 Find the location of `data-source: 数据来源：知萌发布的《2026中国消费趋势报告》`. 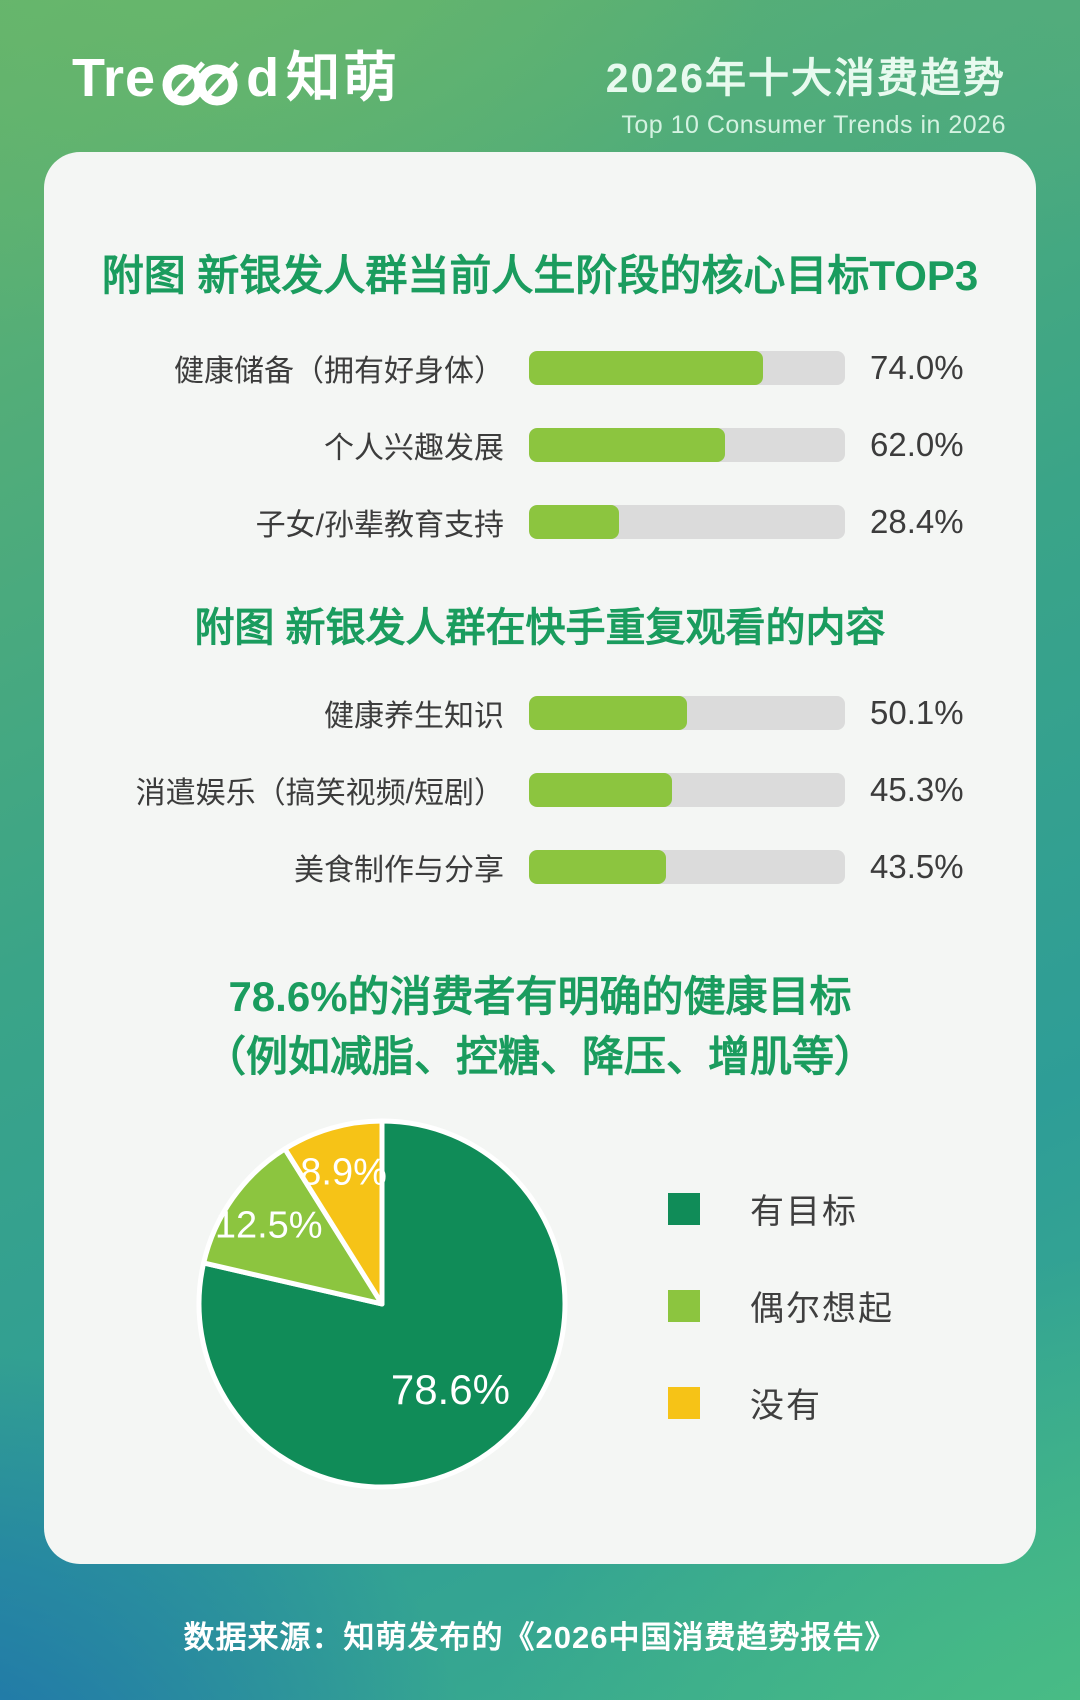

data-source: 数据来源：知萌发布的《2026中国消费趋势报告》 is located at coordinates (540, 1637).